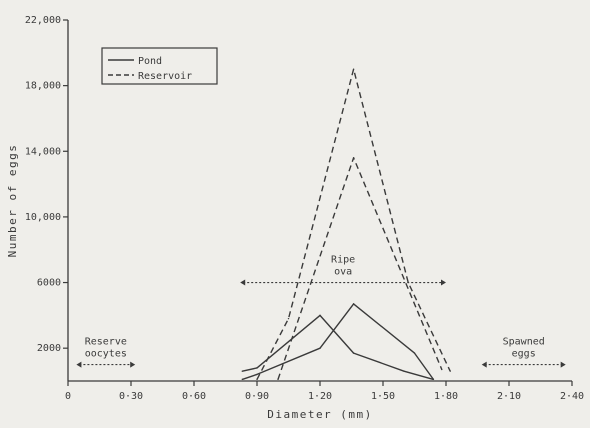  I want to click on x-tick-label: 1·20, so click(320, 396).